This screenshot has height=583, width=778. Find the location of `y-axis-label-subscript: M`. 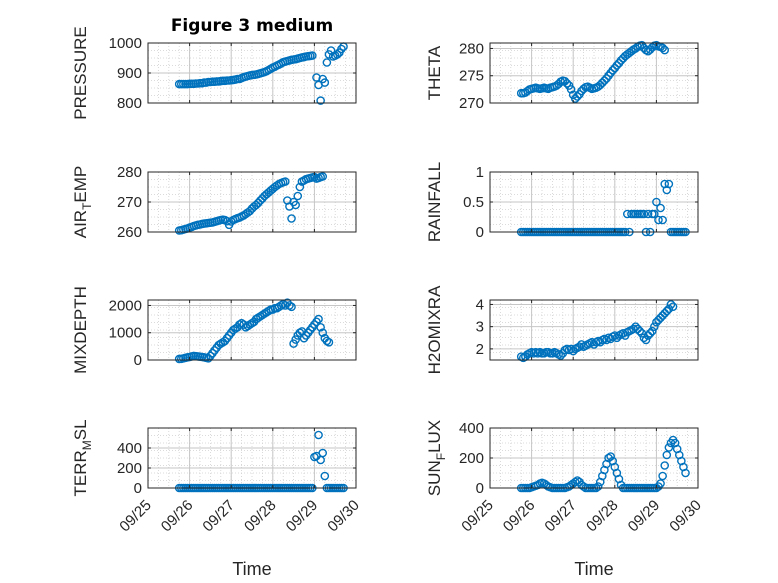

y-axis-label-subscript: M is located at coordinates (87, 445).